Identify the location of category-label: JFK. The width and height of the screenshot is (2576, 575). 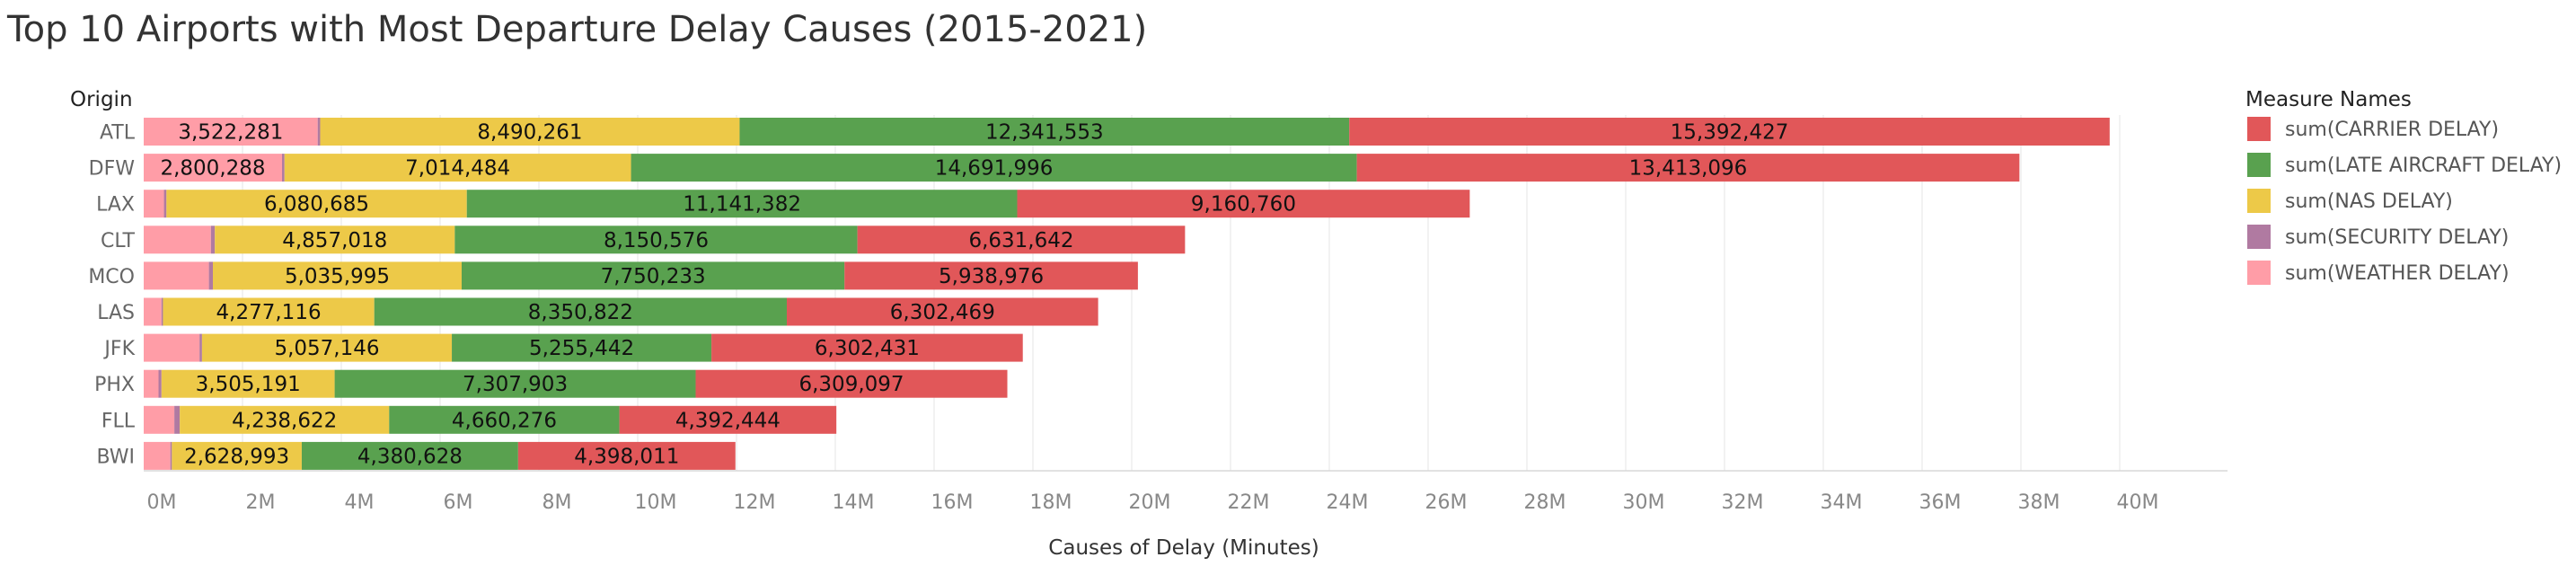
(118, 349).